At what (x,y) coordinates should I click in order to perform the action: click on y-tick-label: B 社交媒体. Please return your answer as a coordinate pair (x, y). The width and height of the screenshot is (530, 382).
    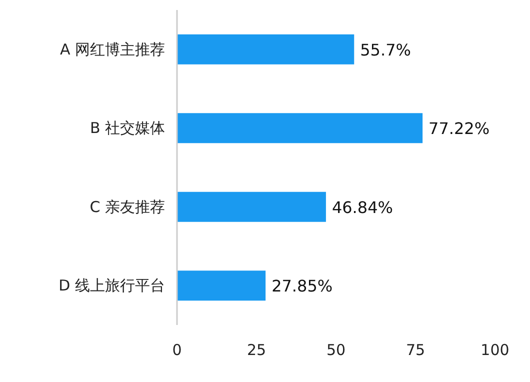
    Looking at the image, I should click on (127, 128).